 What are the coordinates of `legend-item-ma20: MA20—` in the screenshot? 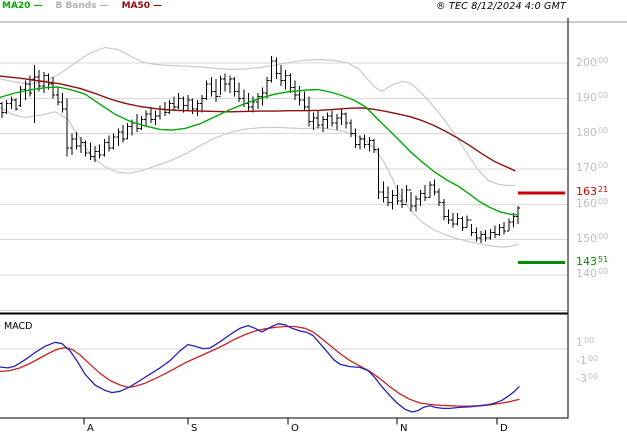 It's located at (22, 6).